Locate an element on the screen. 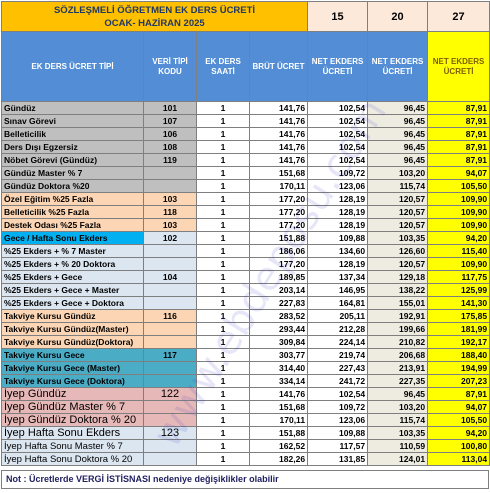  cell: 181,99 is located at coordinates (458, 329).